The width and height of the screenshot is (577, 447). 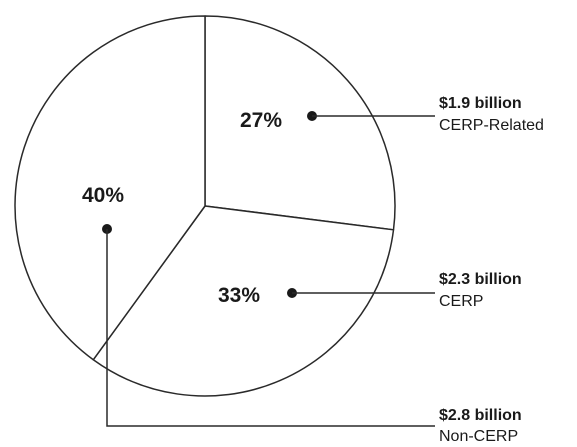 I want to click on amount-label-cerp-related: $1.9 billion, so click(x=480, y=103).